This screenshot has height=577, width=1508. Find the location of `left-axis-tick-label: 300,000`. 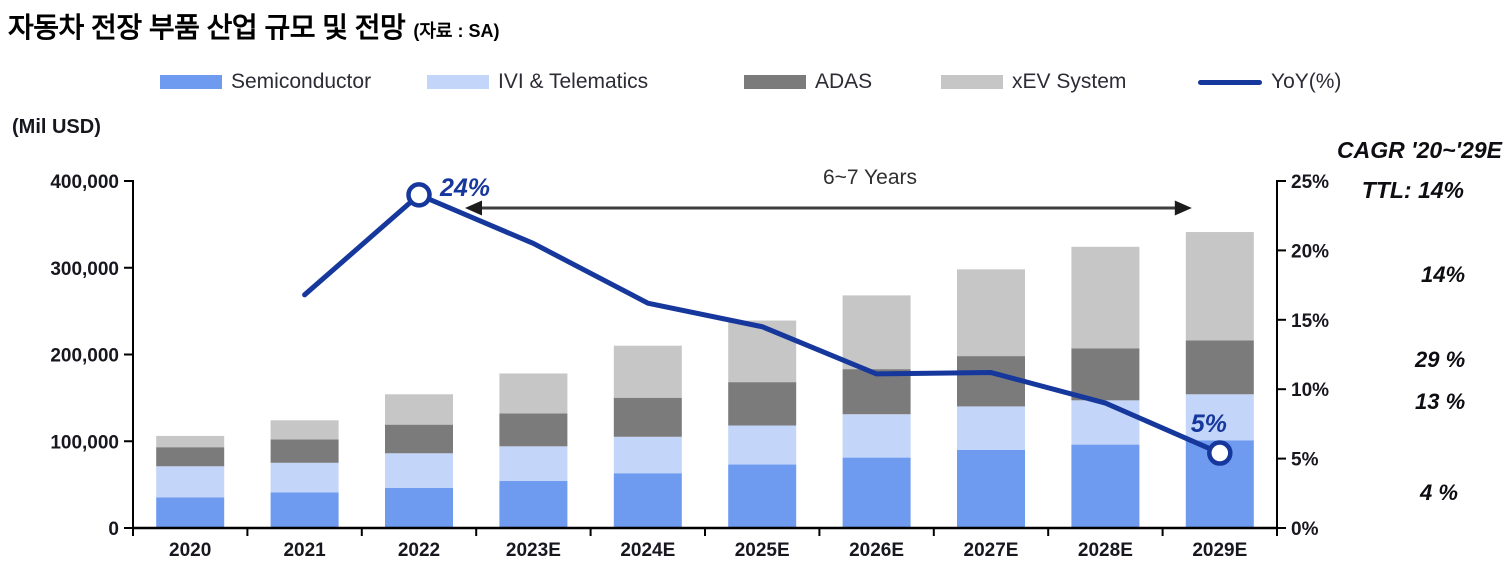

left-axis-tick-label: 300,000 is located at coordinates (84, 269).